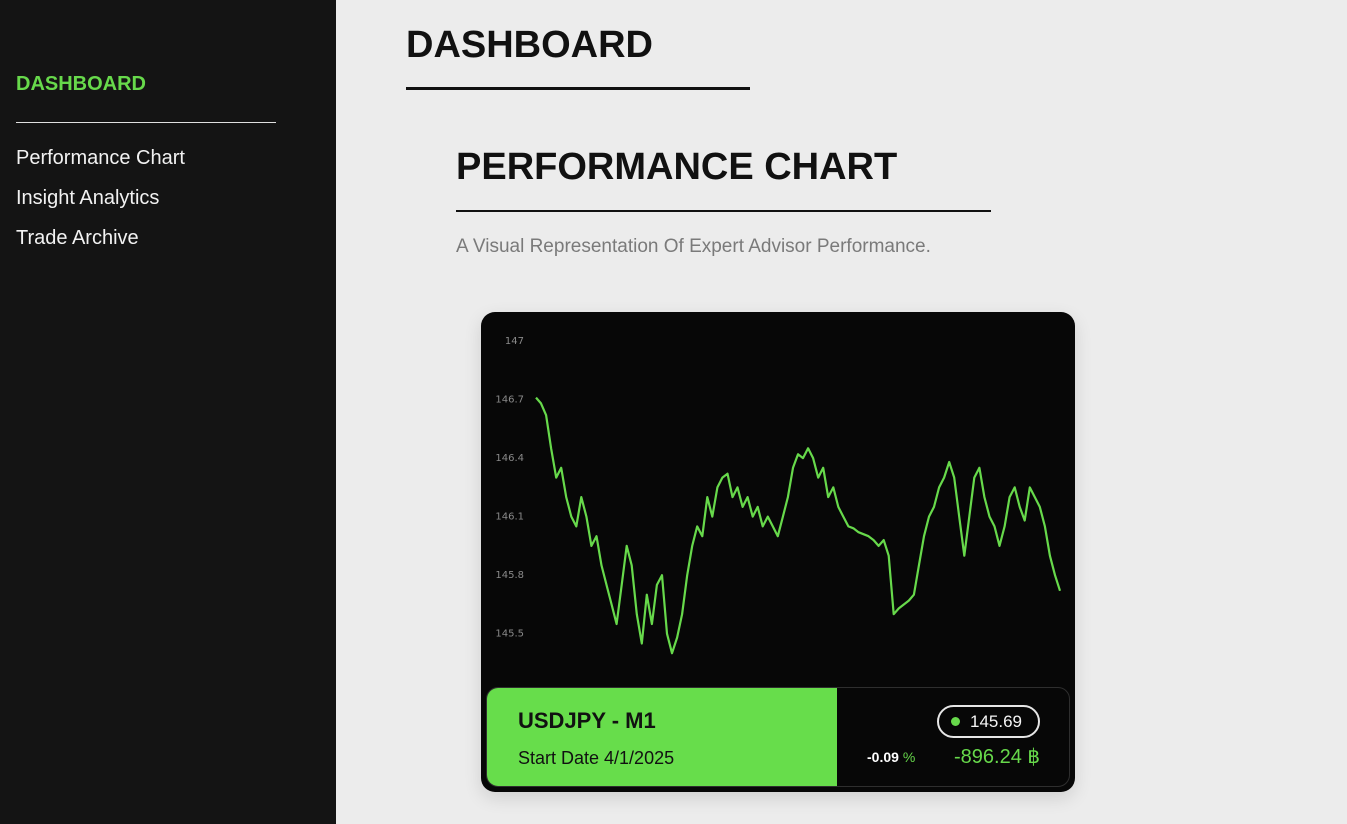 Image resolution: width=1347 pixels, height=824 pixels. What do you see at coordinates (509, 517) in the screenshot?
I see `y-tick-label: 146.1` at bounding box center [509, 517].